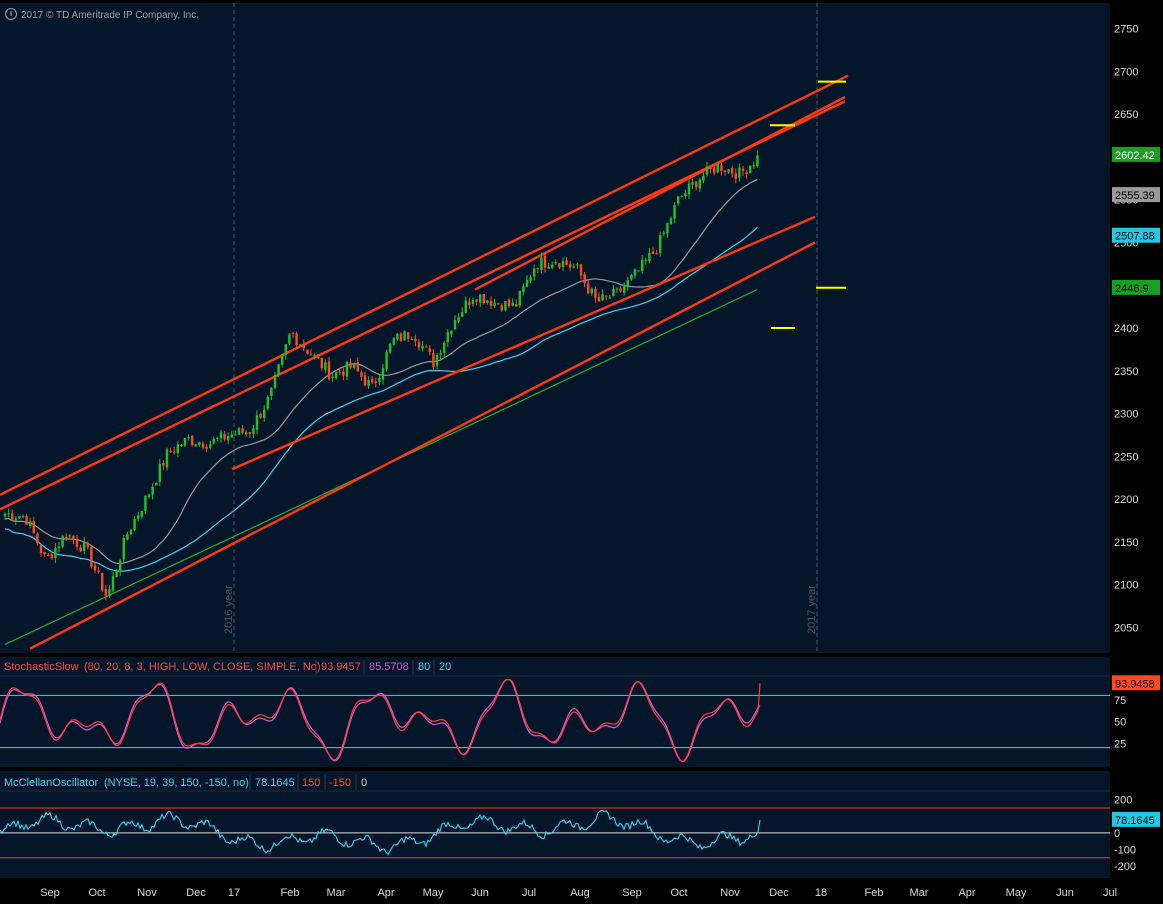  What do you see at coordinates (11, 14) in the screenshot?
I see `info-circle-icon` at bounding box center [11, 14].